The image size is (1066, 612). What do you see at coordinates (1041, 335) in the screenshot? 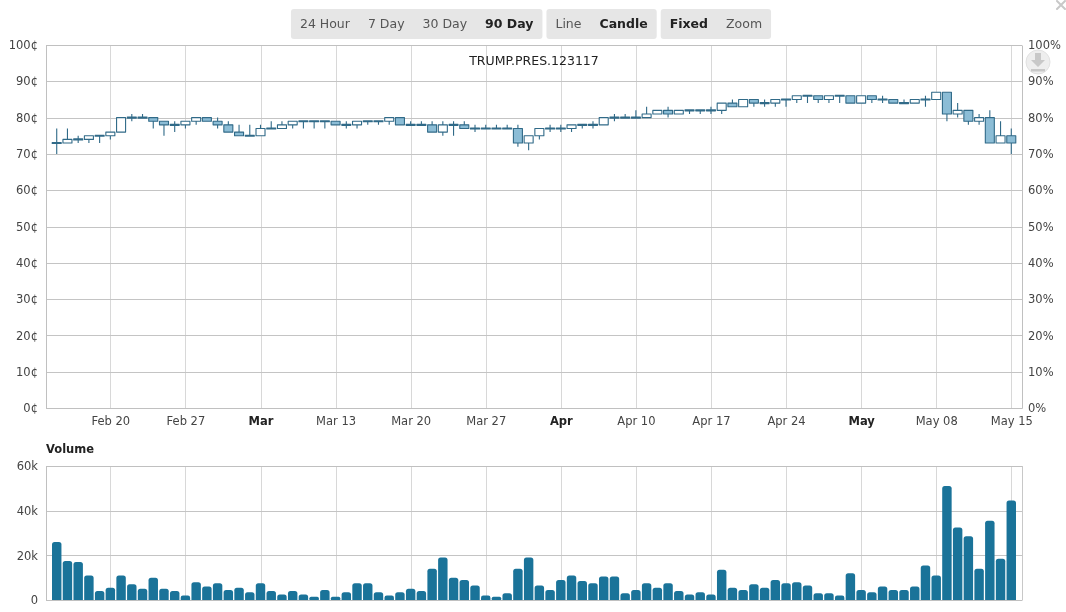
I see `y2-tick-label: 20%` at bounding box center [1041, 335].